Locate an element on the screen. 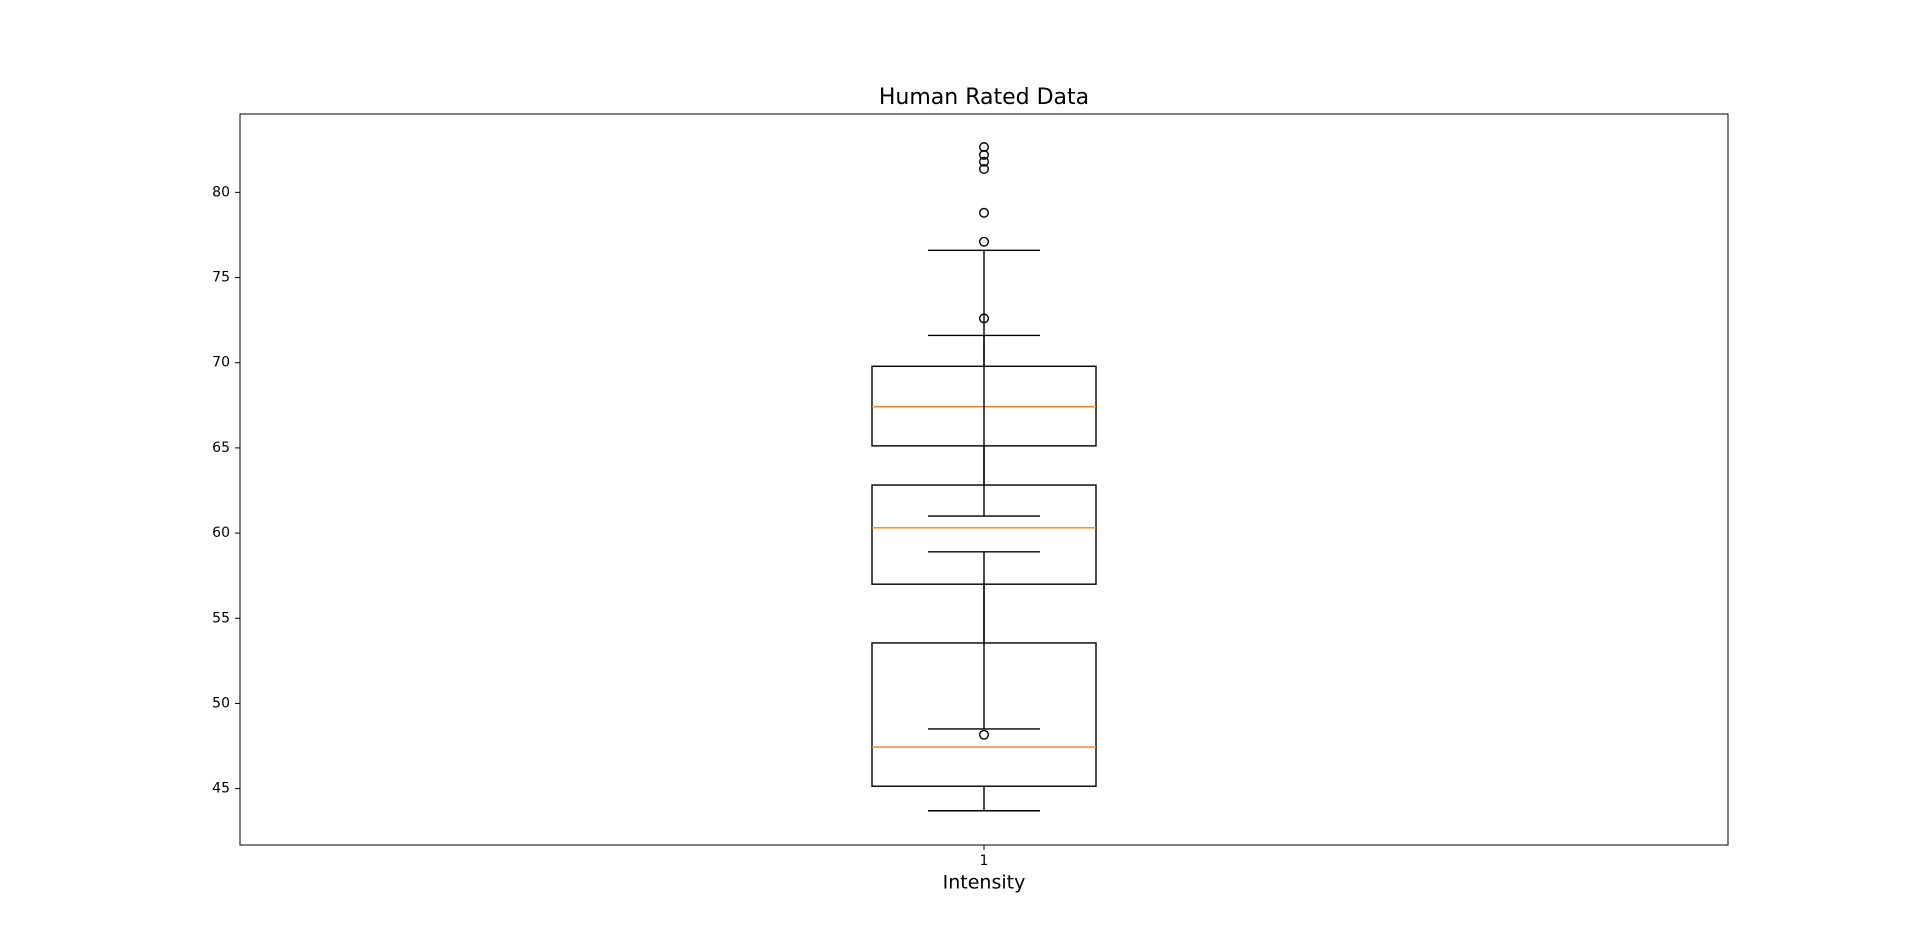 The image size is (1920, 949). y-tick-label: 70 is located at coordinates (221, 363).